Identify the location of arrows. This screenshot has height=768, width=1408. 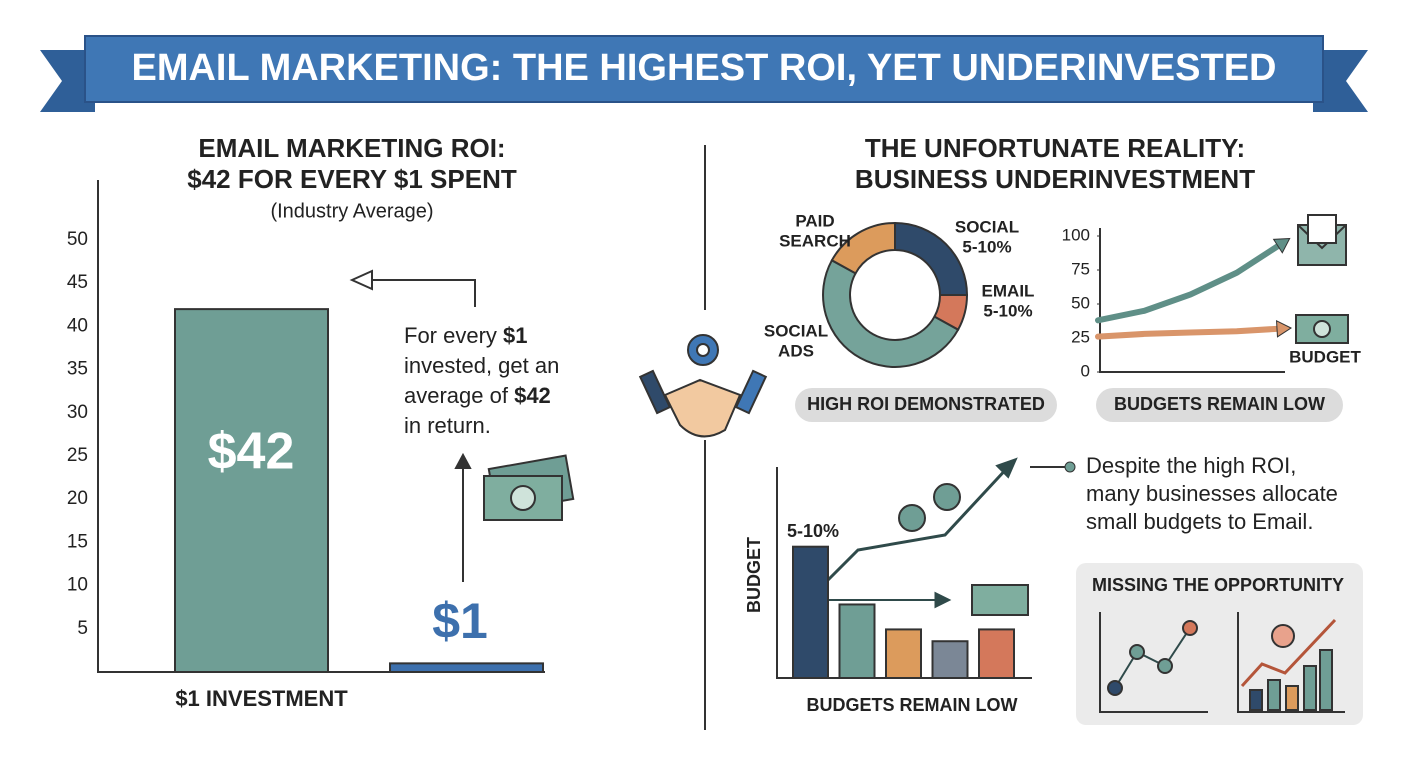
(412, 425).